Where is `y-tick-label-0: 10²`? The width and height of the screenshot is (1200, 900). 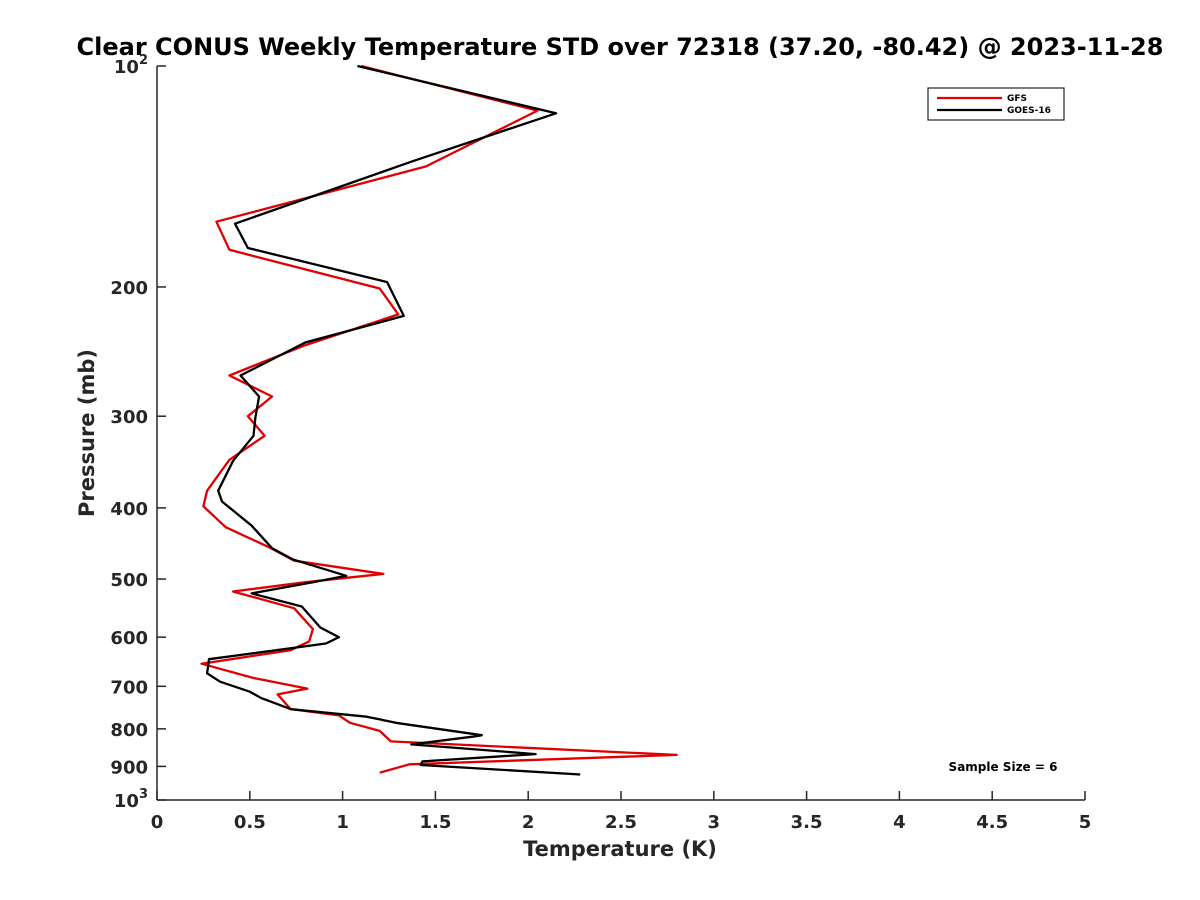
y-tick-label-0: 10² is located at coordinates (131, 65).